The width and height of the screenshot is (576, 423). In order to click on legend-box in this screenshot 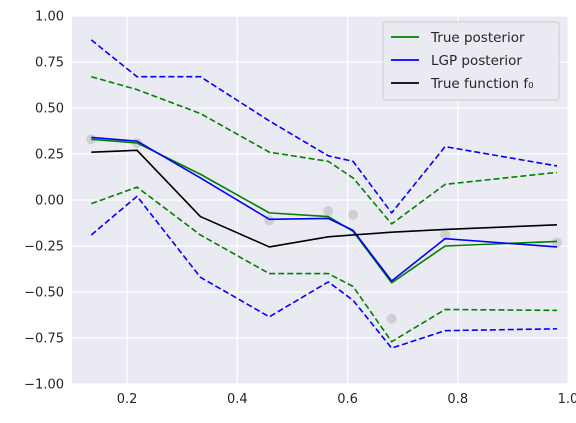, I will do `click(471, 61)`.